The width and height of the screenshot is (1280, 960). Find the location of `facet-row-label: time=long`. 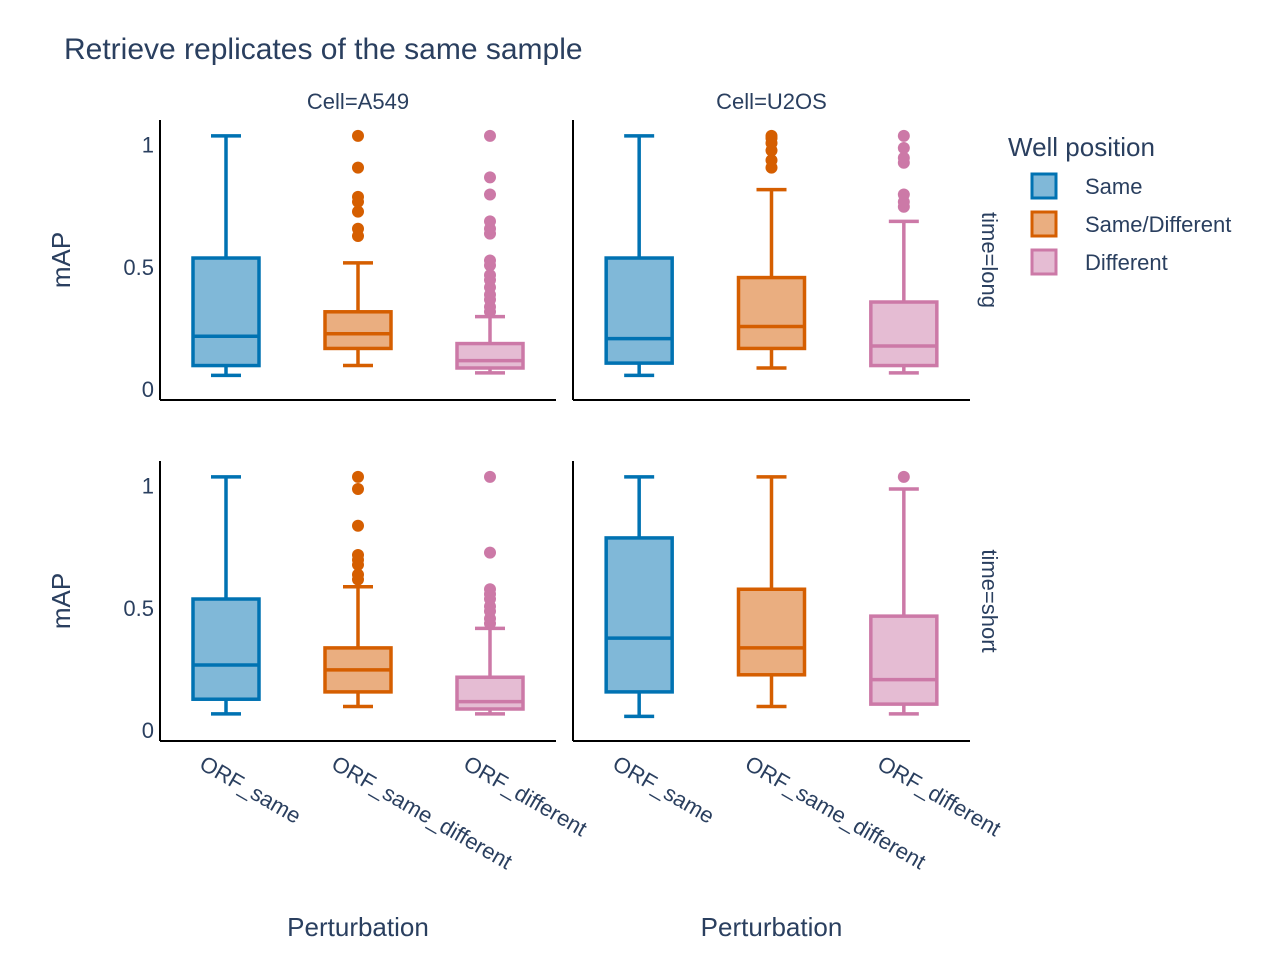

facet-row-label: time=long is located at coordinates (989, 260).